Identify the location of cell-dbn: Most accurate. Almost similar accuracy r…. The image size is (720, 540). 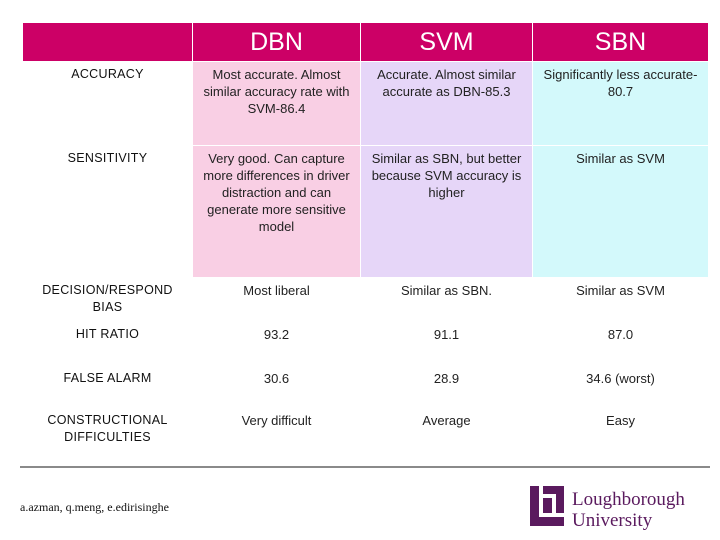
(276, 103).